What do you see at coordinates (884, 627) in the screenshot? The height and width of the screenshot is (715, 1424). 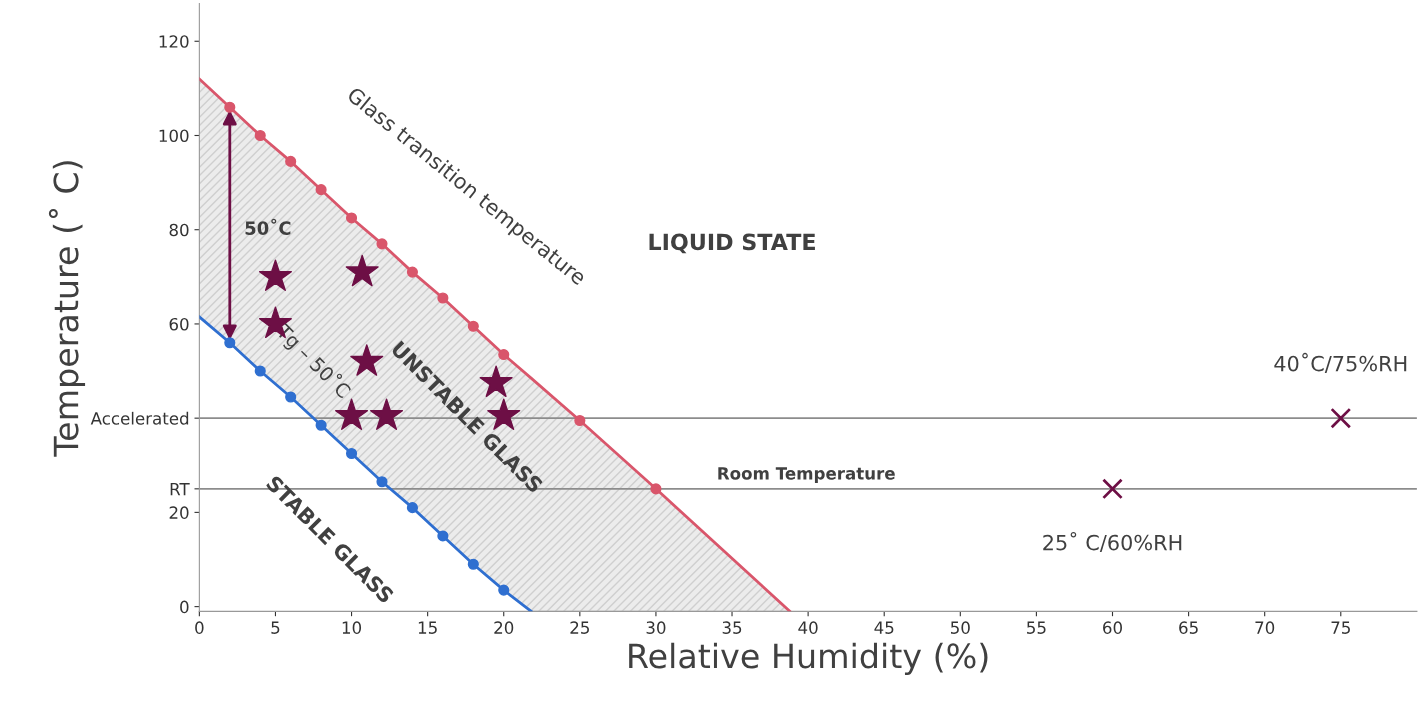 I see `x-tick-label: 45` at bounding box center [884, 627].